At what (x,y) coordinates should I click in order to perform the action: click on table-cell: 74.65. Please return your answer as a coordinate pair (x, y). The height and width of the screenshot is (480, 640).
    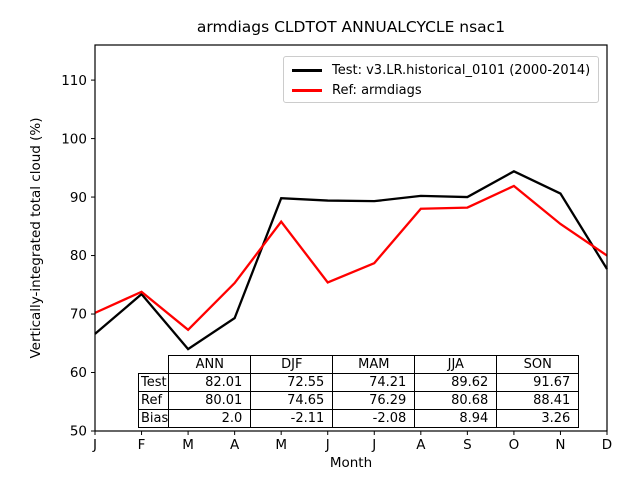
    Looking at the image, I should click on (292, 400).